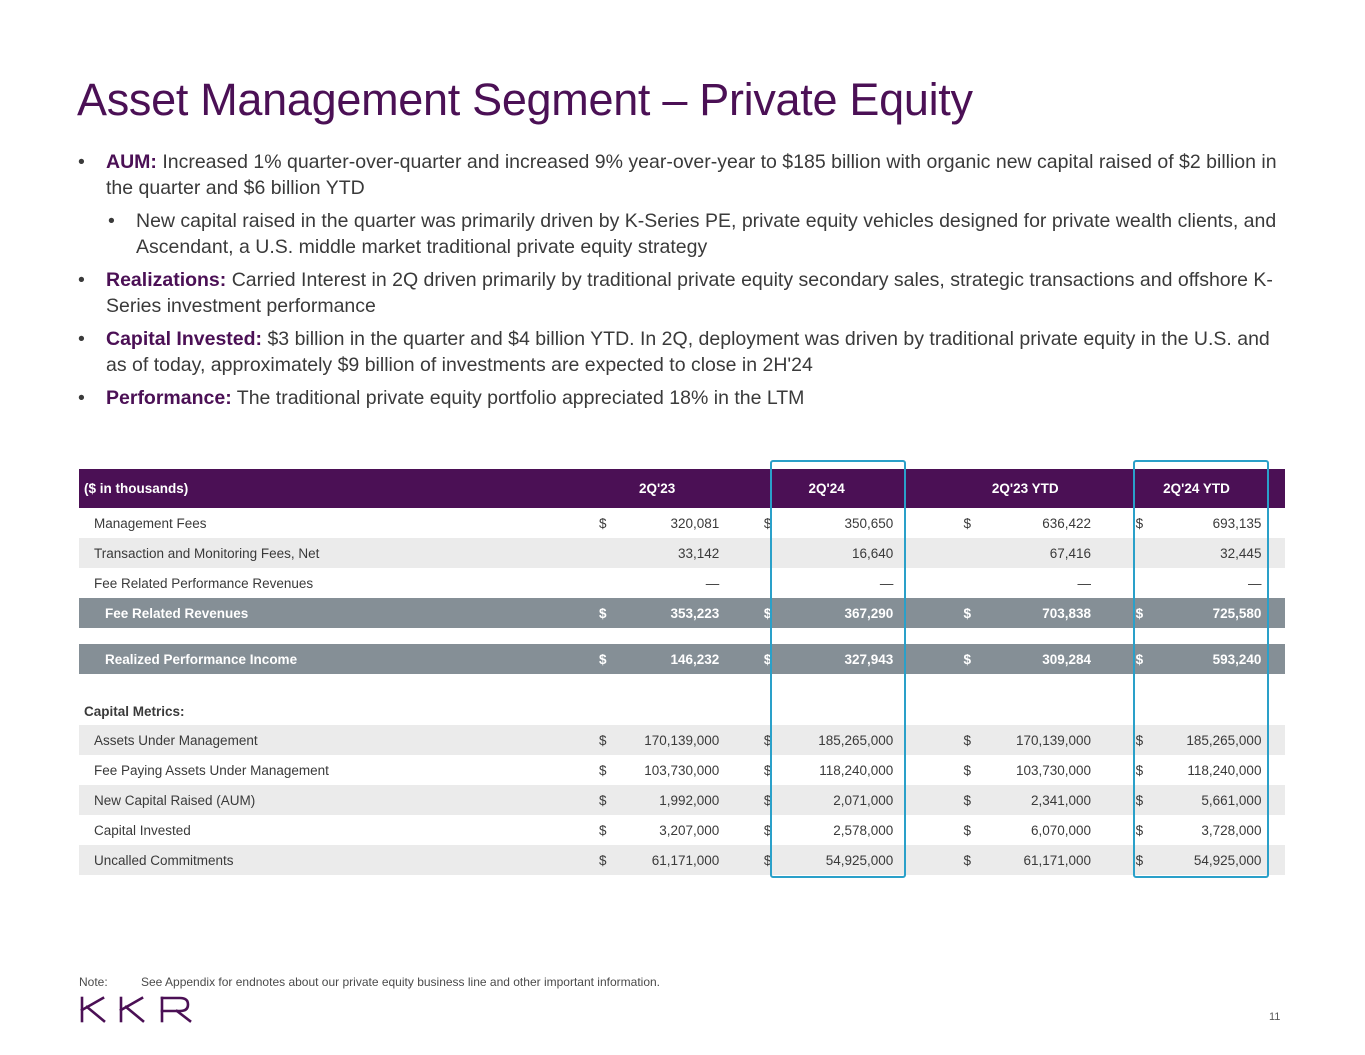  What do you see at coordinates (131, 162) in the screenshot?
I see `bullet-label: AUM:` at bounding box center [131, 162].